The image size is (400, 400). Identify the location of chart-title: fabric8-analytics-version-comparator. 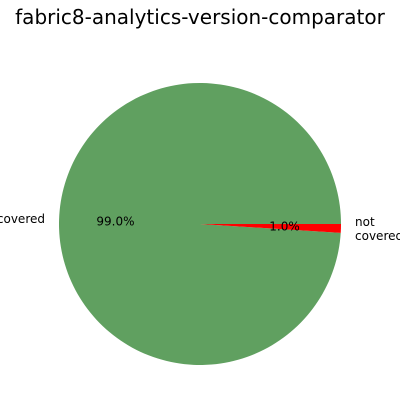
(200, 17).